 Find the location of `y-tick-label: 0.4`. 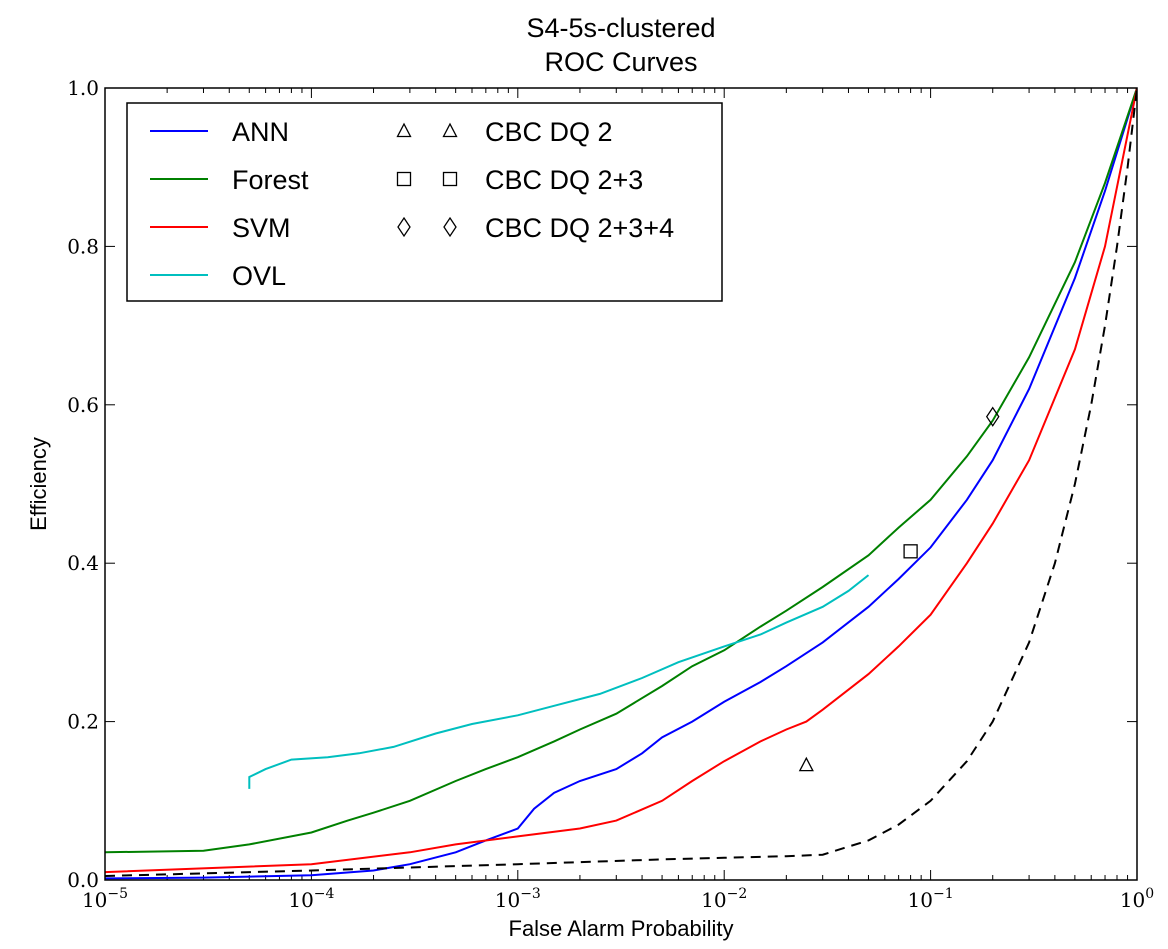

y-tick-label: 0.4 is located at coordinates (83, 563).